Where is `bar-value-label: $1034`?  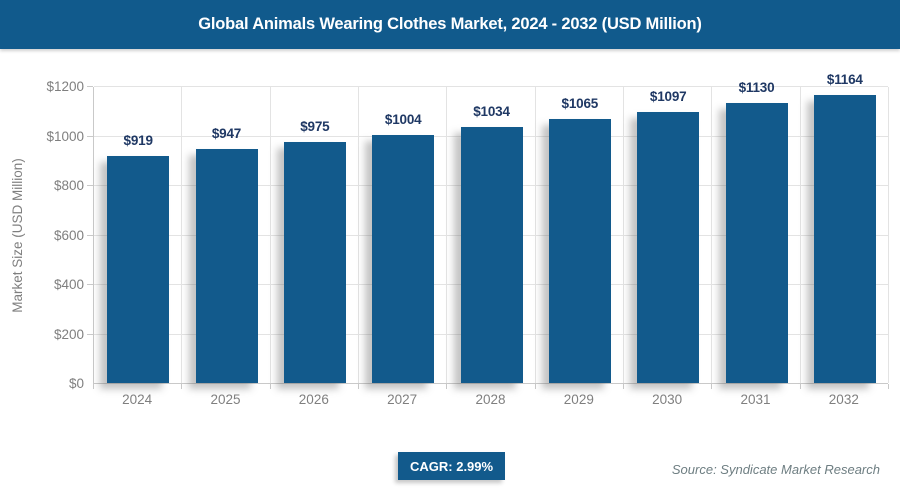
bar-value-label: $1034 is located at coordinates (491, 112).